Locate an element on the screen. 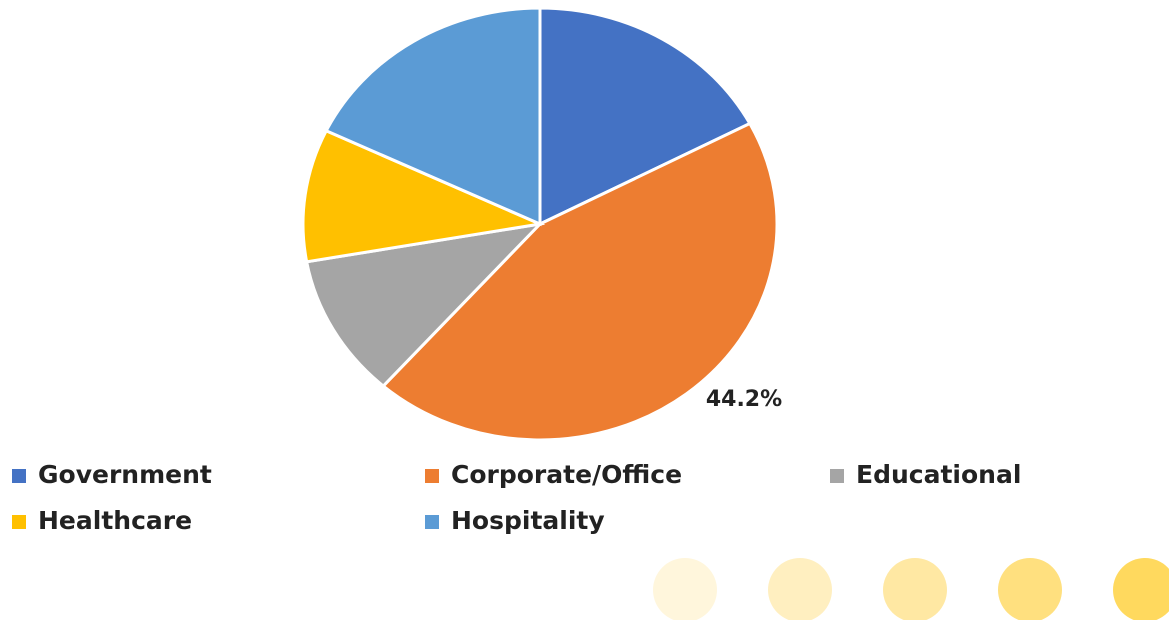 This screenshot has width=1169, height=620. legend-label: Corporate/Office is located at coordinates (566, 474).